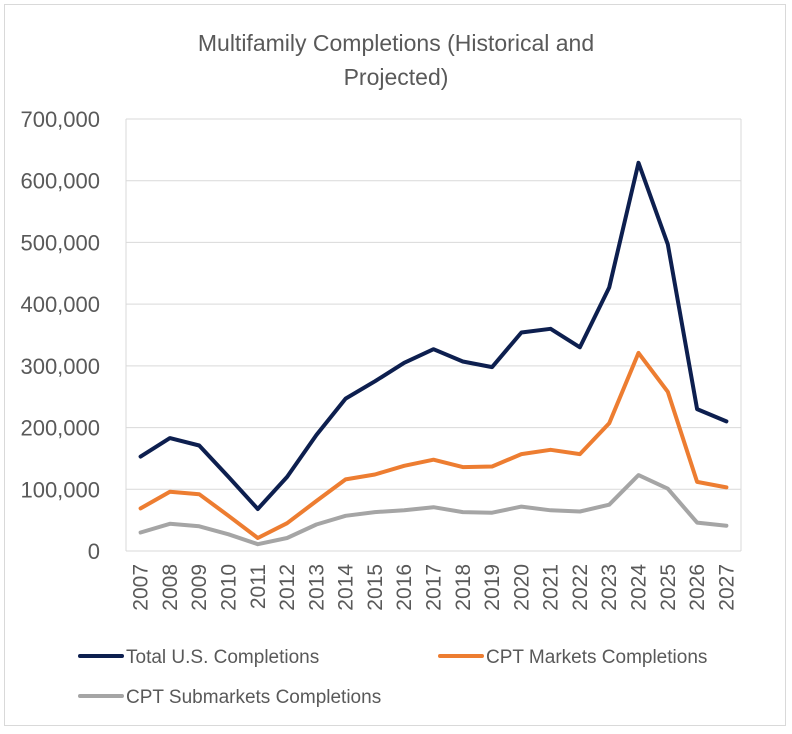 This screenshot has width=792, height=734. I want to click on y-tick-label: 700,000, so click(60, 119).